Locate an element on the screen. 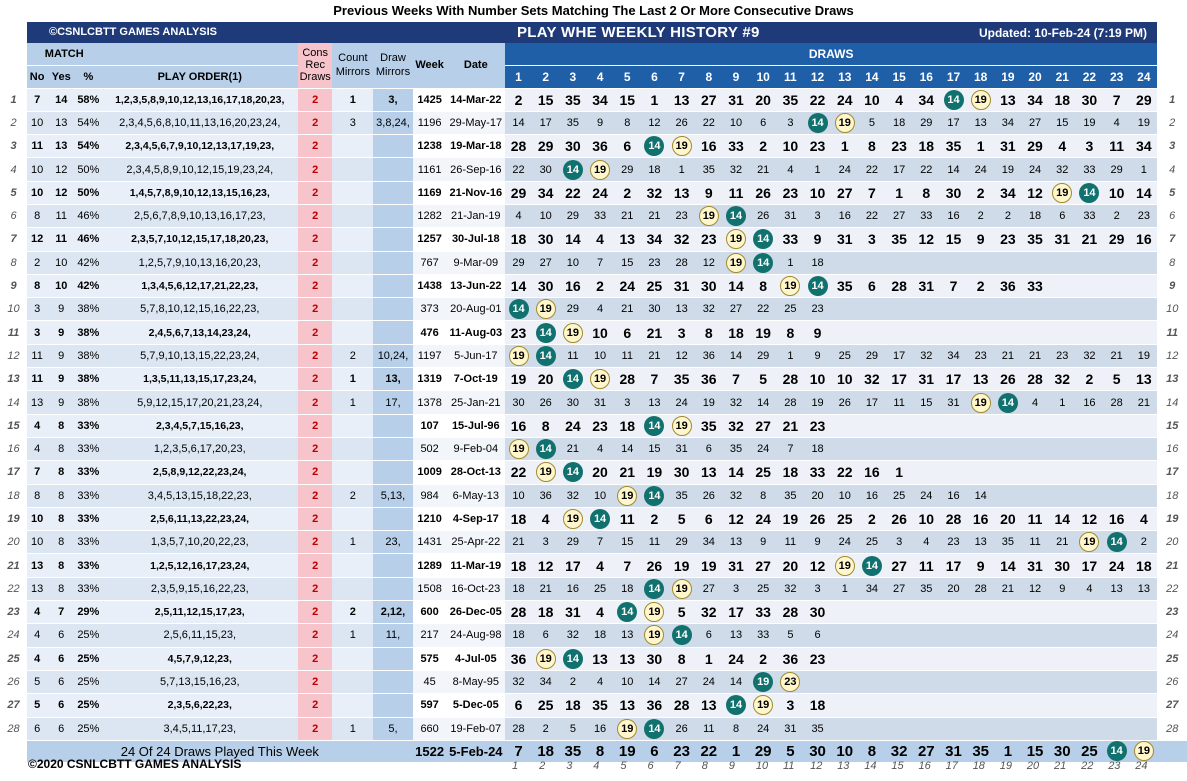 This screenshot has height=781, width=1187. match-no: 7 is located at coordinates (37, 472).